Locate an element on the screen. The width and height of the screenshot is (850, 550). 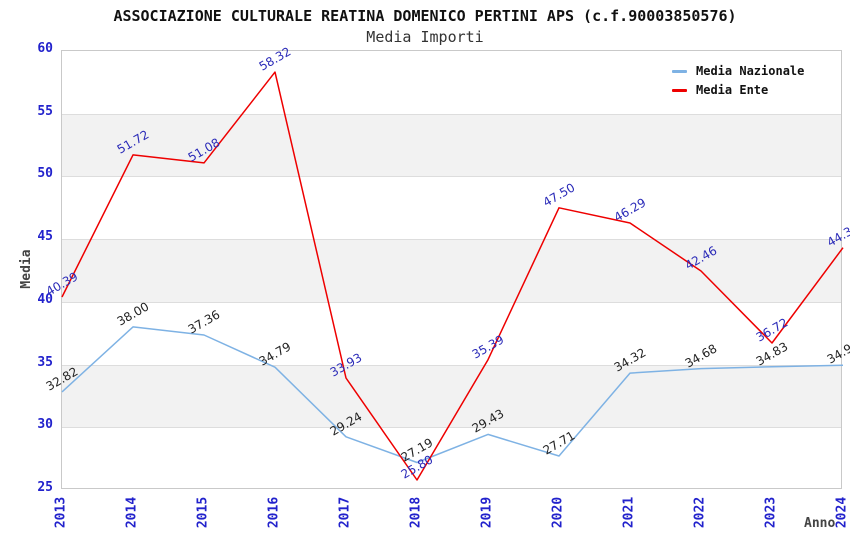
x-axis-title: Anno is located at coordinates (820, 523).